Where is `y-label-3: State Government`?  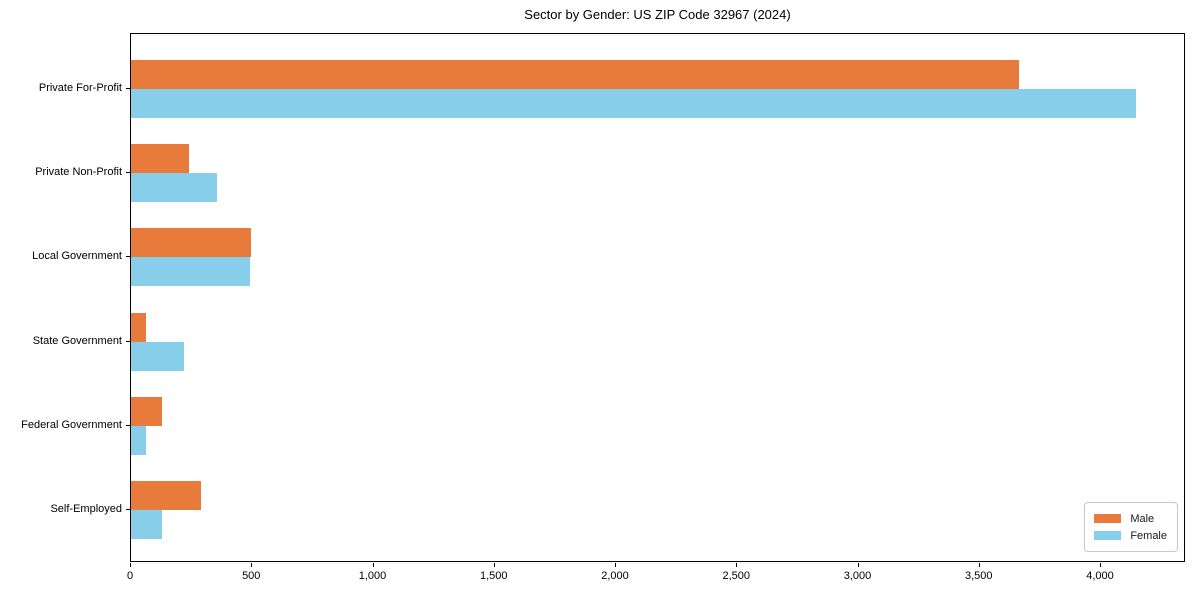
y-label-3: State Government is located at coordinates (77, 340).